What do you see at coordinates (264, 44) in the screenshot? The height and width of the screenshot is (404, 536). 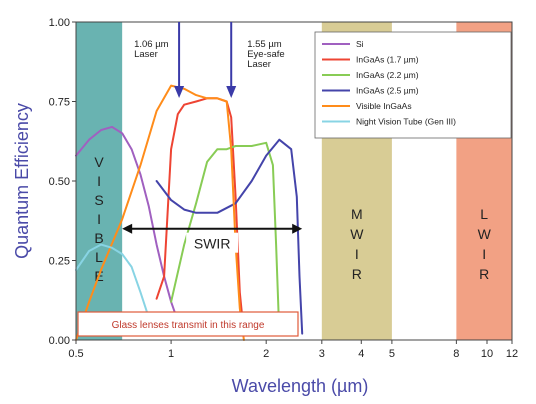 I see `laser-label-1: 1.55 µm` at bounding box center [264, 44].